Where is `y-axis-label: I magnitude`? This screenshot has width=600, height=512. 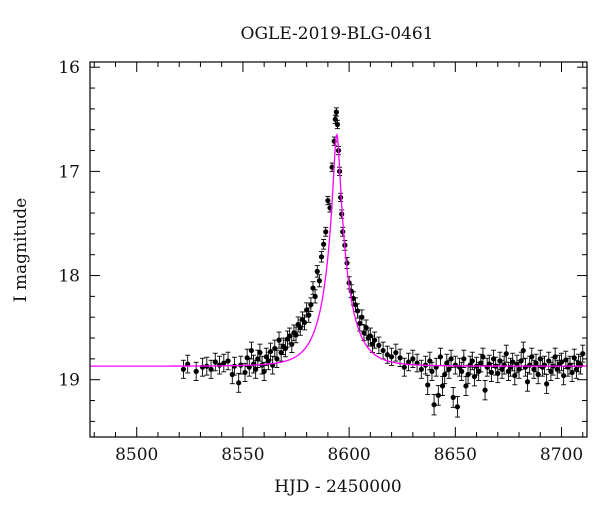
y-axis-label: I magnitude is located at coordinates (21, 250).